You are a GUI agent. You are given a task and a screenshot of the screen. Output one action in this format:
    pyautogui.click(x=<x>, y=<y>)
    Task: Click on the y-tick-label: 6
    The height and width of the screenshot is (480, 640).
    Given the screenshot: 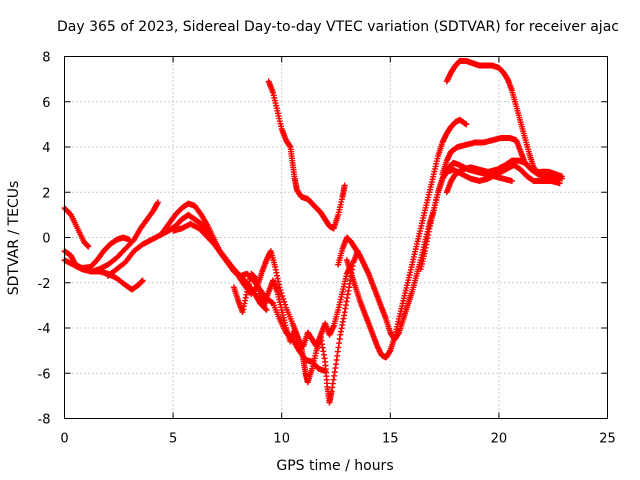 What is the action you would take?
    pyautogui.click(x=46, y=103)
    